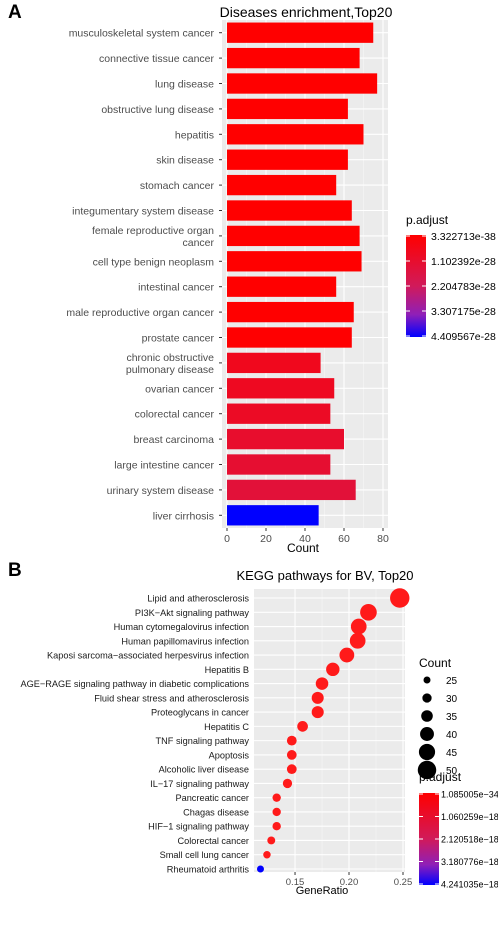  Describe the element at coordinates (469, 862) in the screenshot. I see `legend-label: 3.180776e−18` at that location.